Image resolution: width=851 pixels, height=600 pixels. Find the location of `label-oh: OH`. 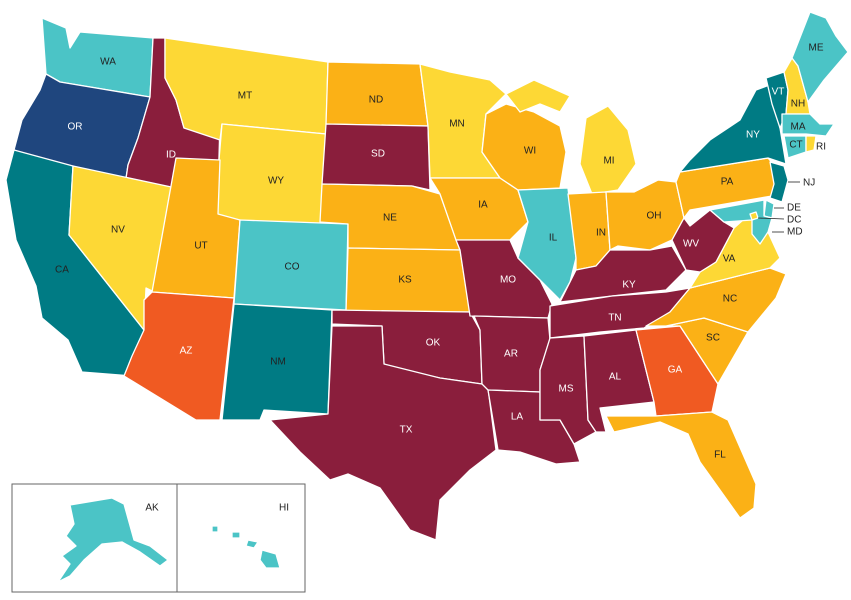

label-oh: OH is located at coordinates (654, 216).